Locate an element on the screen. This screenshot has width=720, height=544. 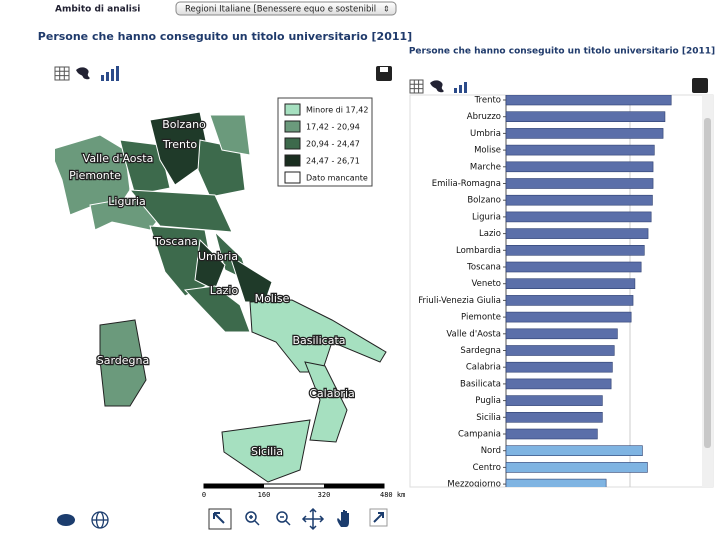
globe-icon is located at coordinates (100, 520).